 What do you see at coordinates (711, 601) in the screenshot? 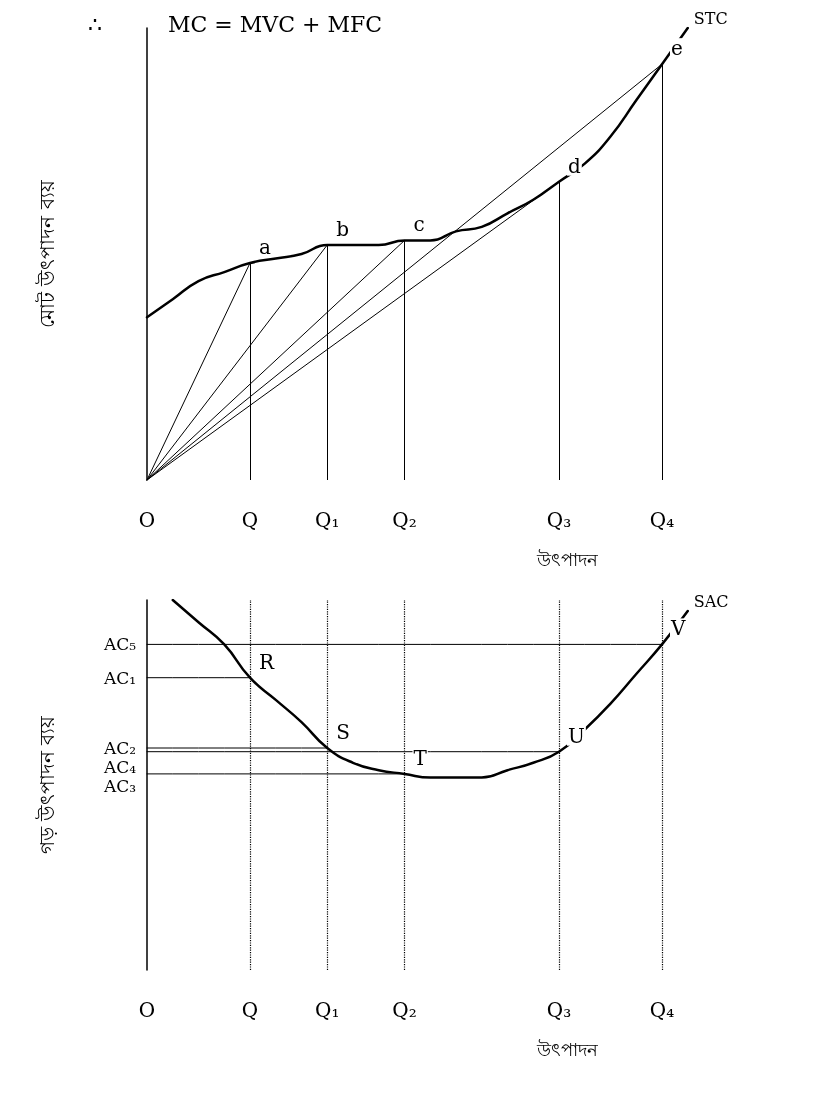
I see `series-label: SAC` at bounding box center [711, 601].